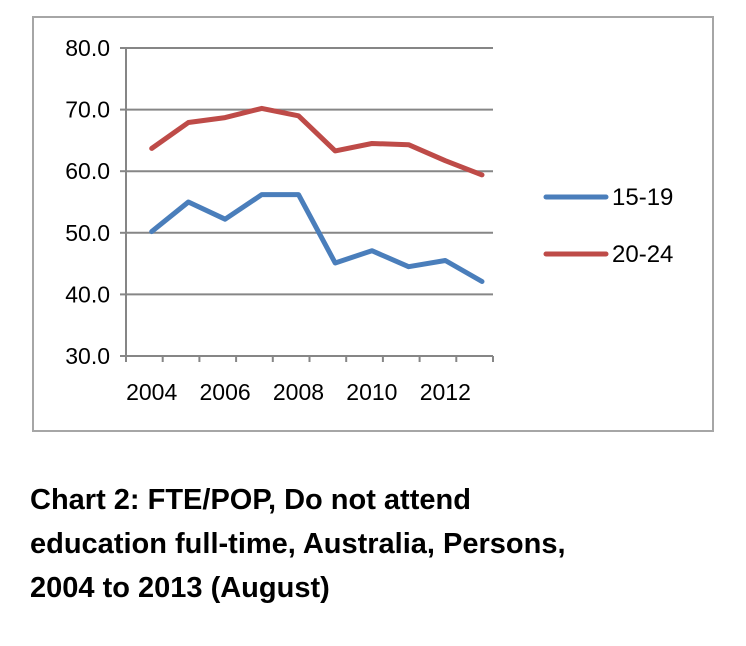 Image resolution: width=746 pixels, height=646 pixels. What do you see at coordinates (87, 48) in the screenshot?
I see `y-tick-label-0: 80.0` at bounding box center [87, 48].